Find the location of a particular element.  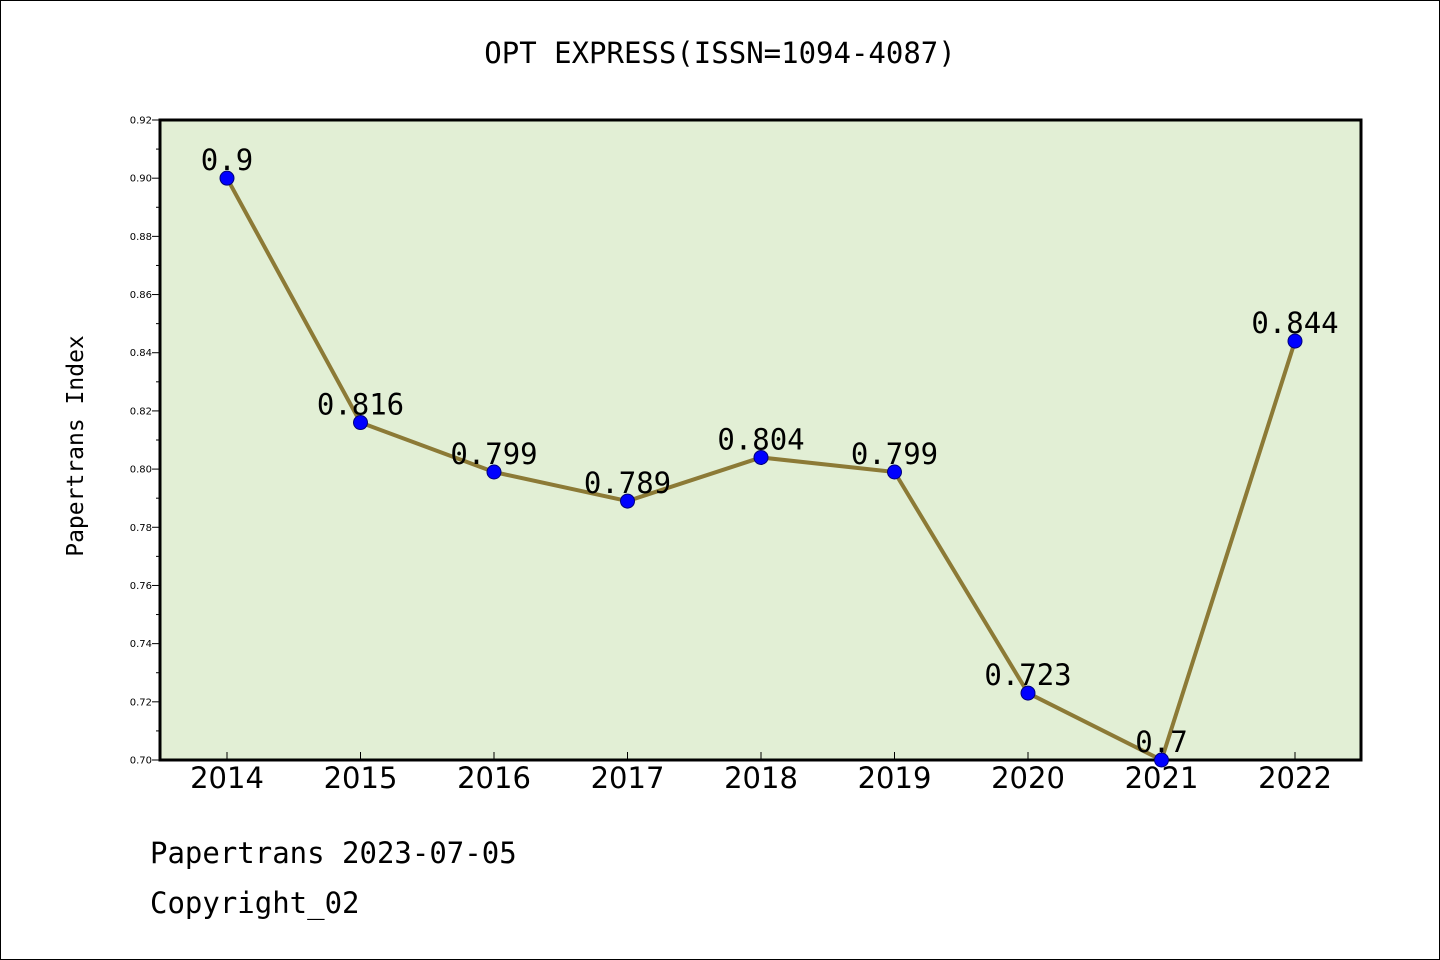

x-tick-label: 2022 is located at coordinates (1295, 778).